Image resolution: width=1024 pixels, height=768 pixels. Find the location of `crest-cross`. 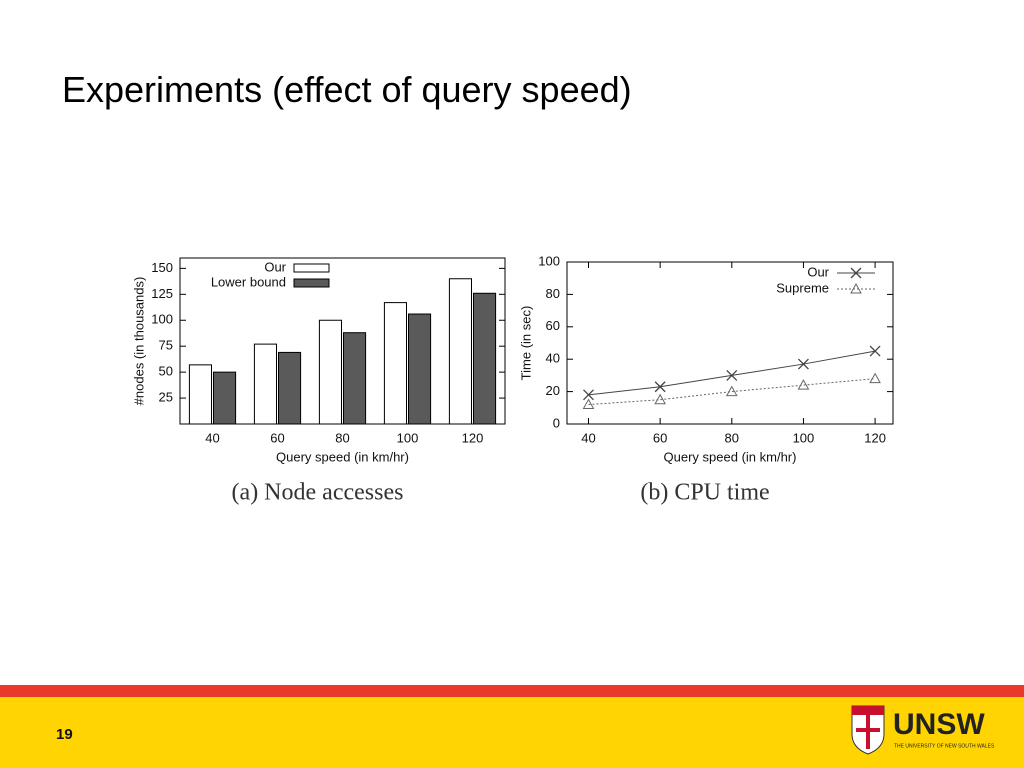

crest-cross is located at coordinates (868, 732).